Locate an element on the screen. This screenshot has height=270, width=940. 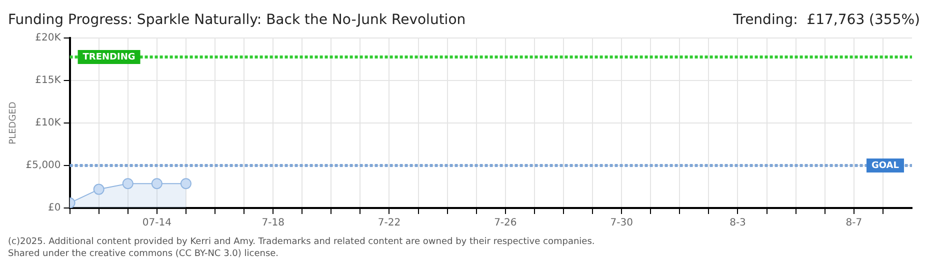
y-axis-title: PLEDGED is located at coordinates (13, 123).